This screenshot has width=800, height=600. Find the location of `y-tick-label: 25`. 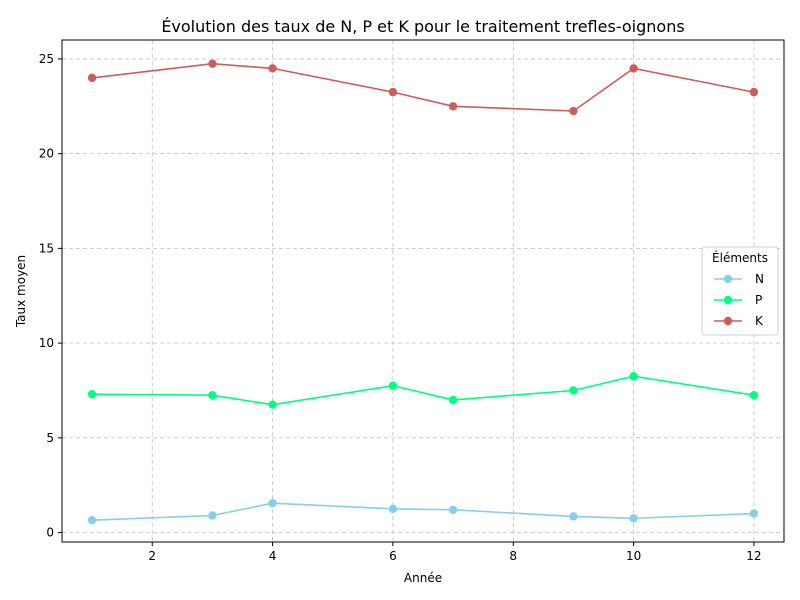

y-tick-label: 25 is located at coordinates (46, 59).